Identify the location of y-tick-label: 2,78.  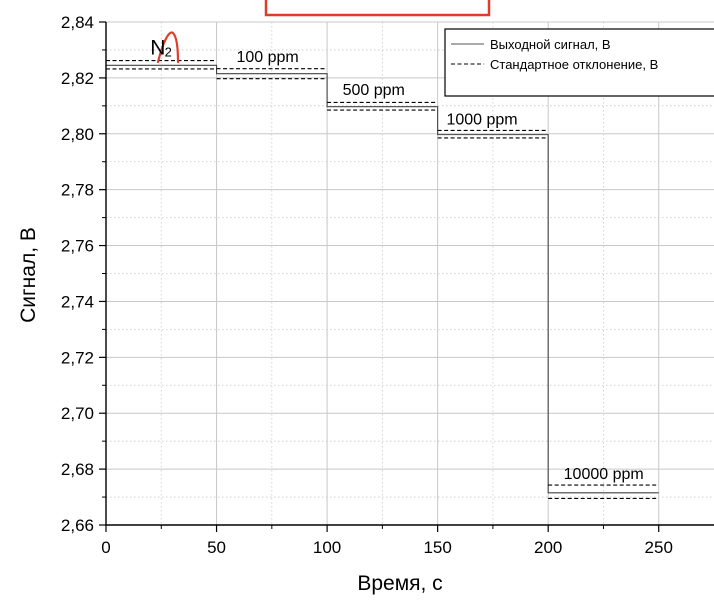
(77, 190).